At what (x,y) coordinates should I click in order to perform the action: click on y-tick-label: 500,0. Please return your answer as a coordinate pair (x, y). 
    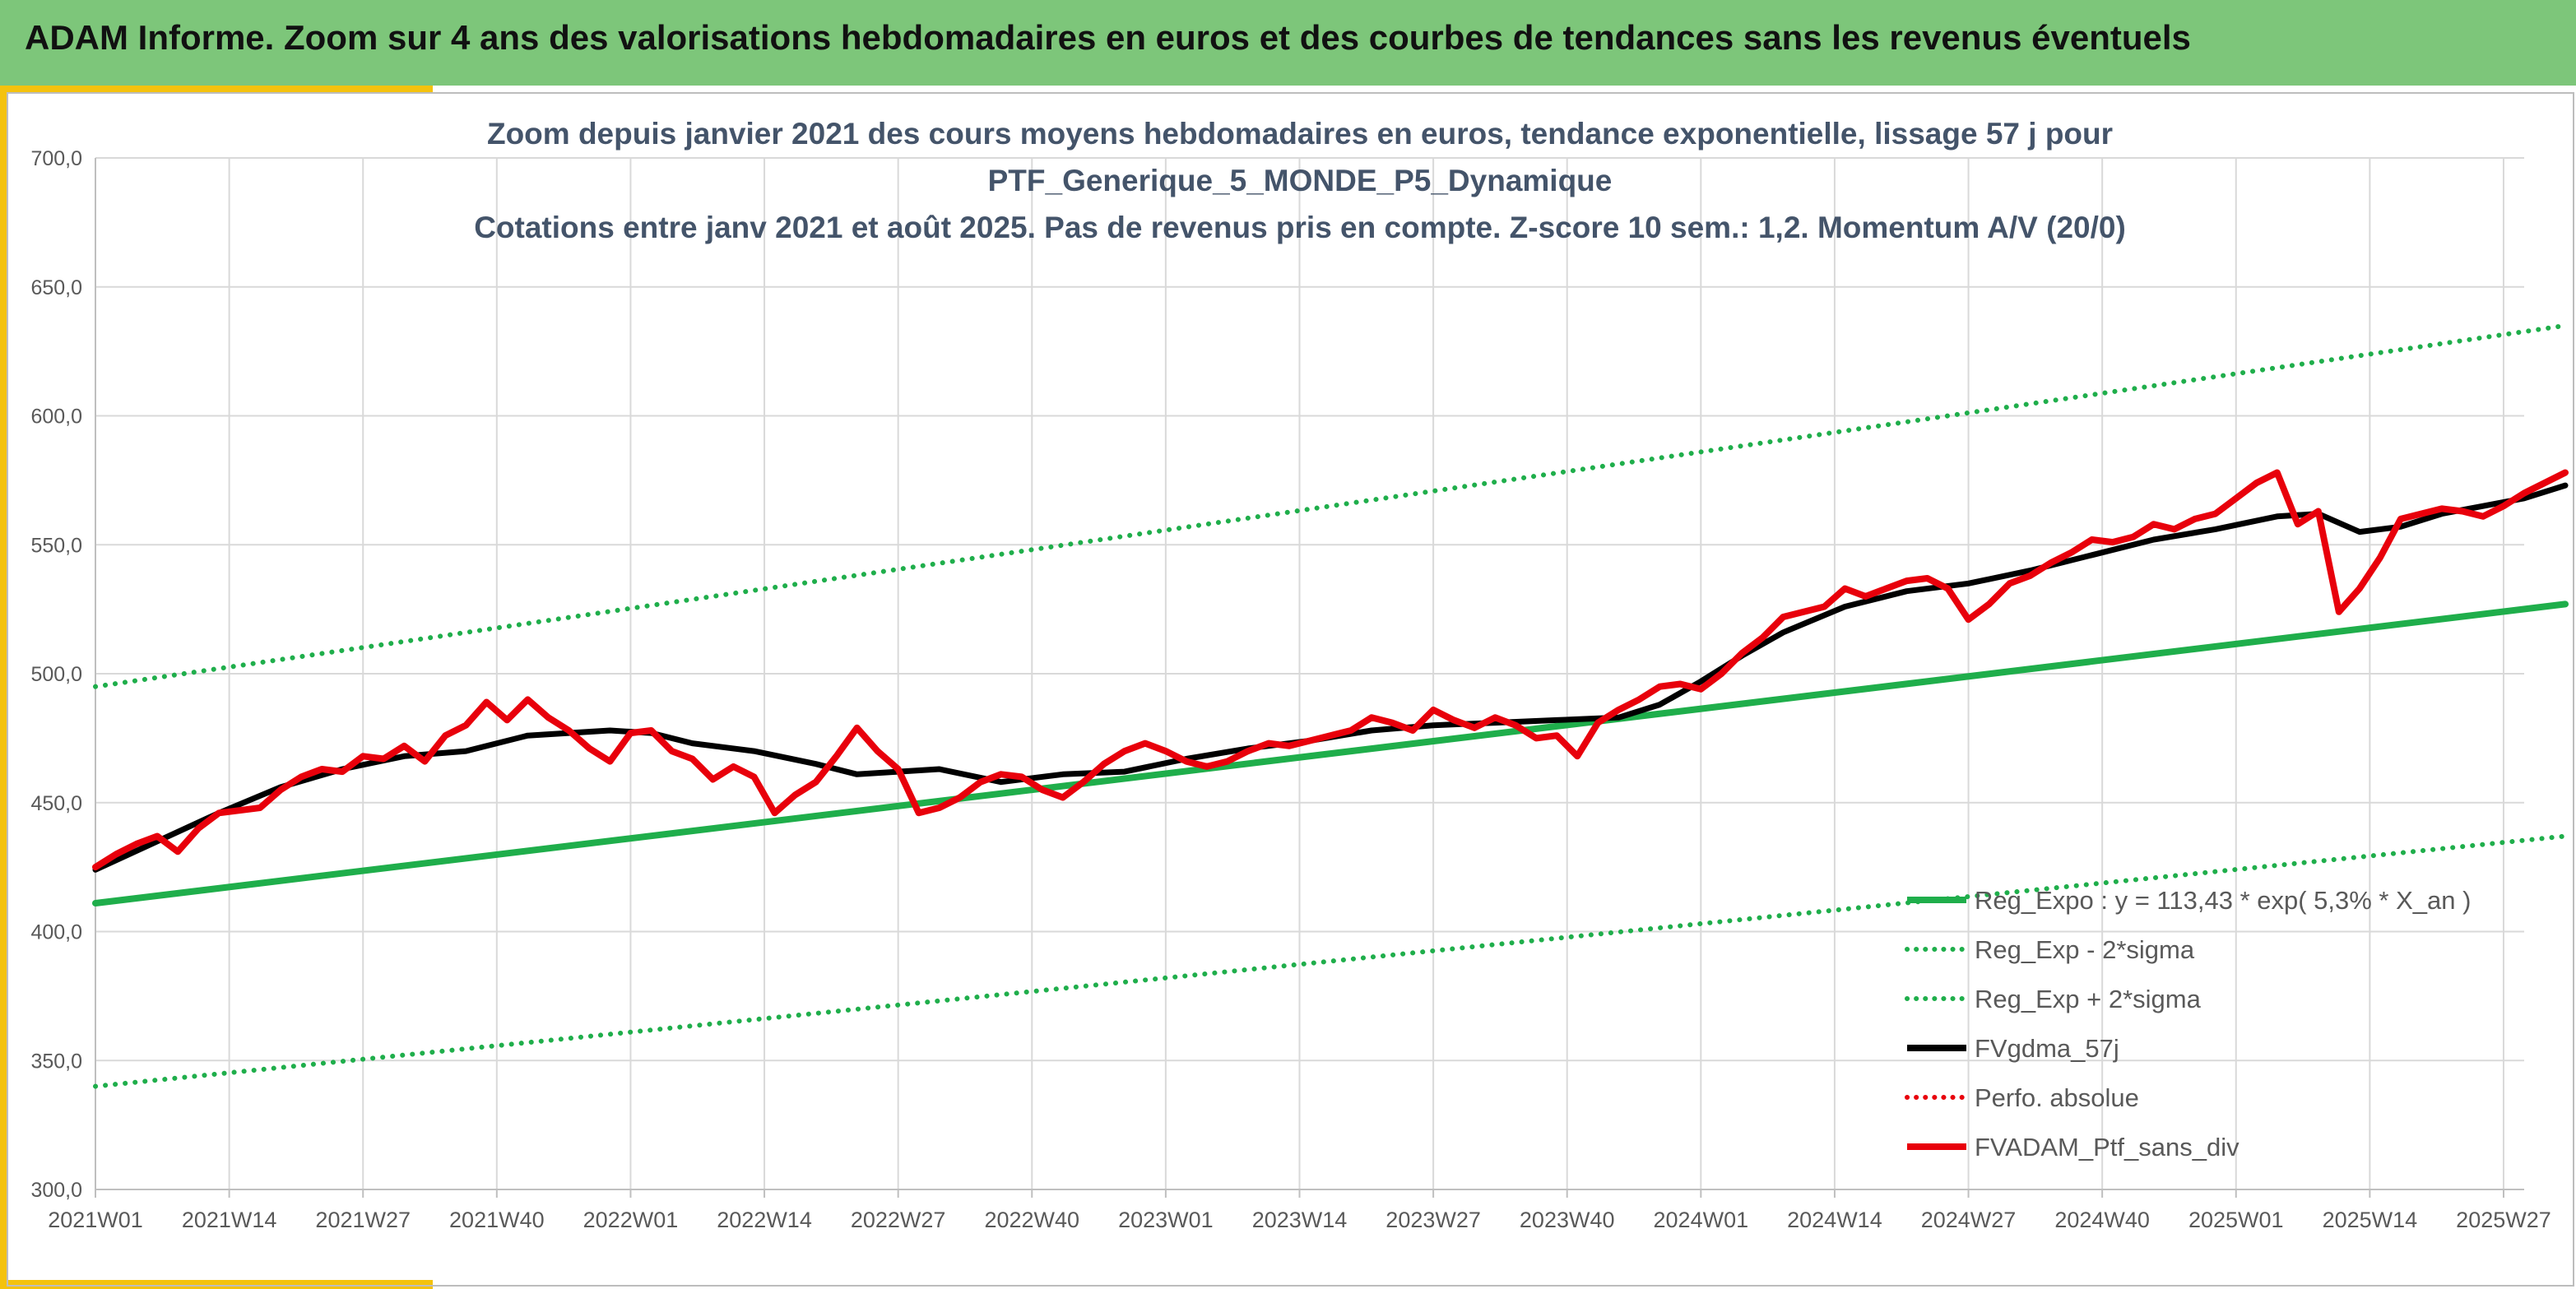
    Looking at the image, I should click on (56, 674).